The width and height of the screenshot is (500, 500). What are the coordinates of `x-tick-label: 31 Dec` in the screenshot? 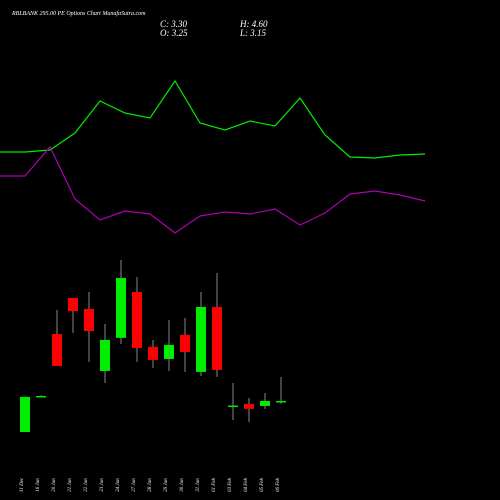 It's located at (22, 484).